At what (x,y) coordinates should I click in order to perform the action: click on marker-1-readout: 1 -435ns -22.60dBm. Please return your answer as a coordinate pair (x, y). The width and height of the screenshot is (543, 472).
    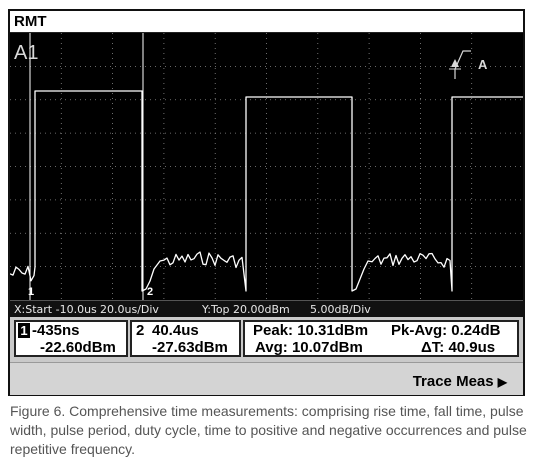
    Looking at the image, I should click on (71, 338).